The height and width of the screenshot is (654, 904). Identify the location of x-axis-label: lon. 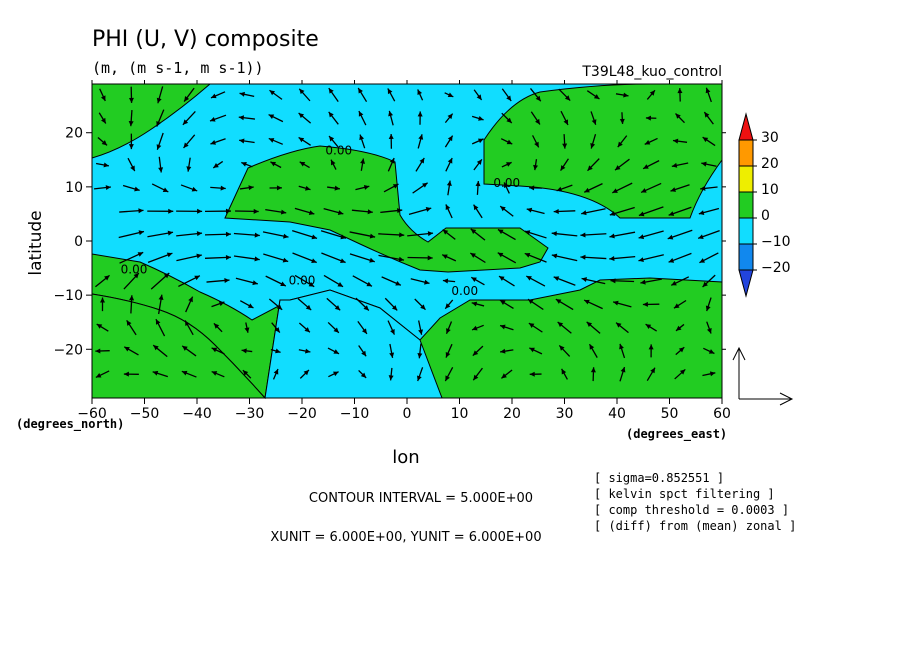
(405, 457).